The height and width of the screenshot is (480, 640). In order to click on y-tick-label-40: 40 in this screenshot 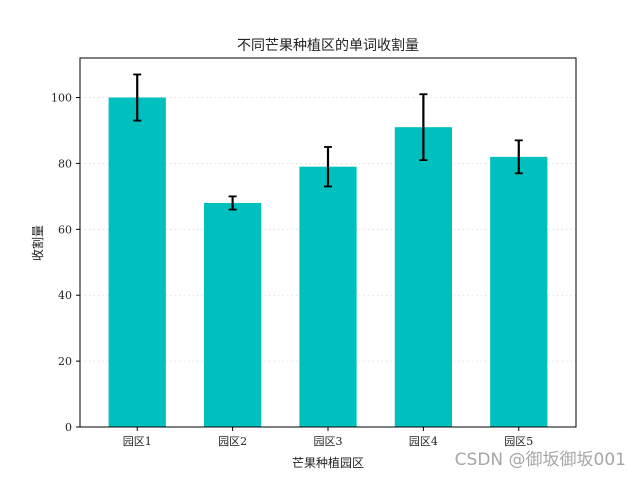, I will do `click(65, 295)`.